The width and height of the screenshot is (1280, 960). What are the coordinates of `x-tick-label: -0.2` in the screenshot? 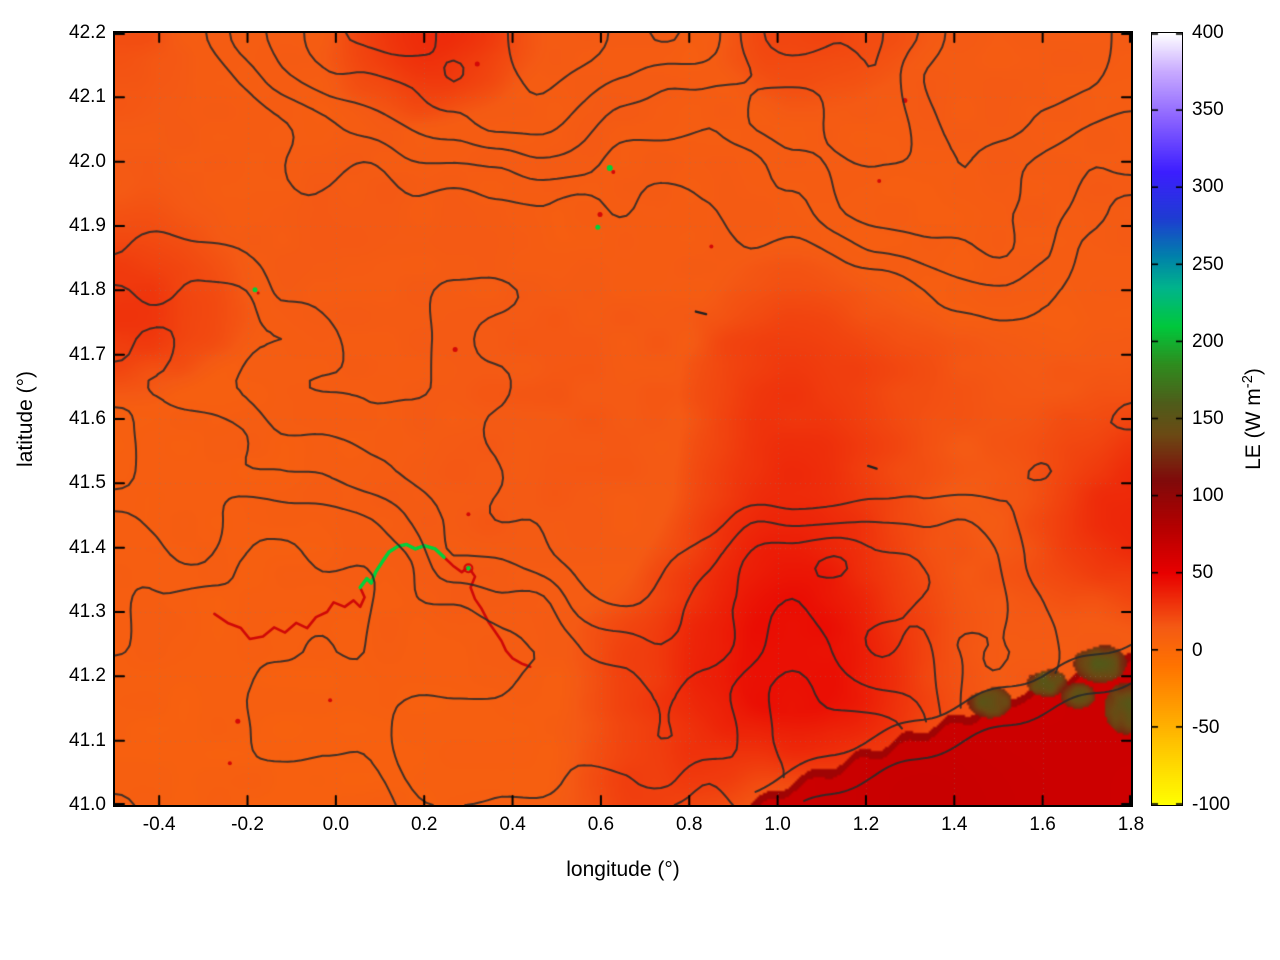 It's located at (247, 824).